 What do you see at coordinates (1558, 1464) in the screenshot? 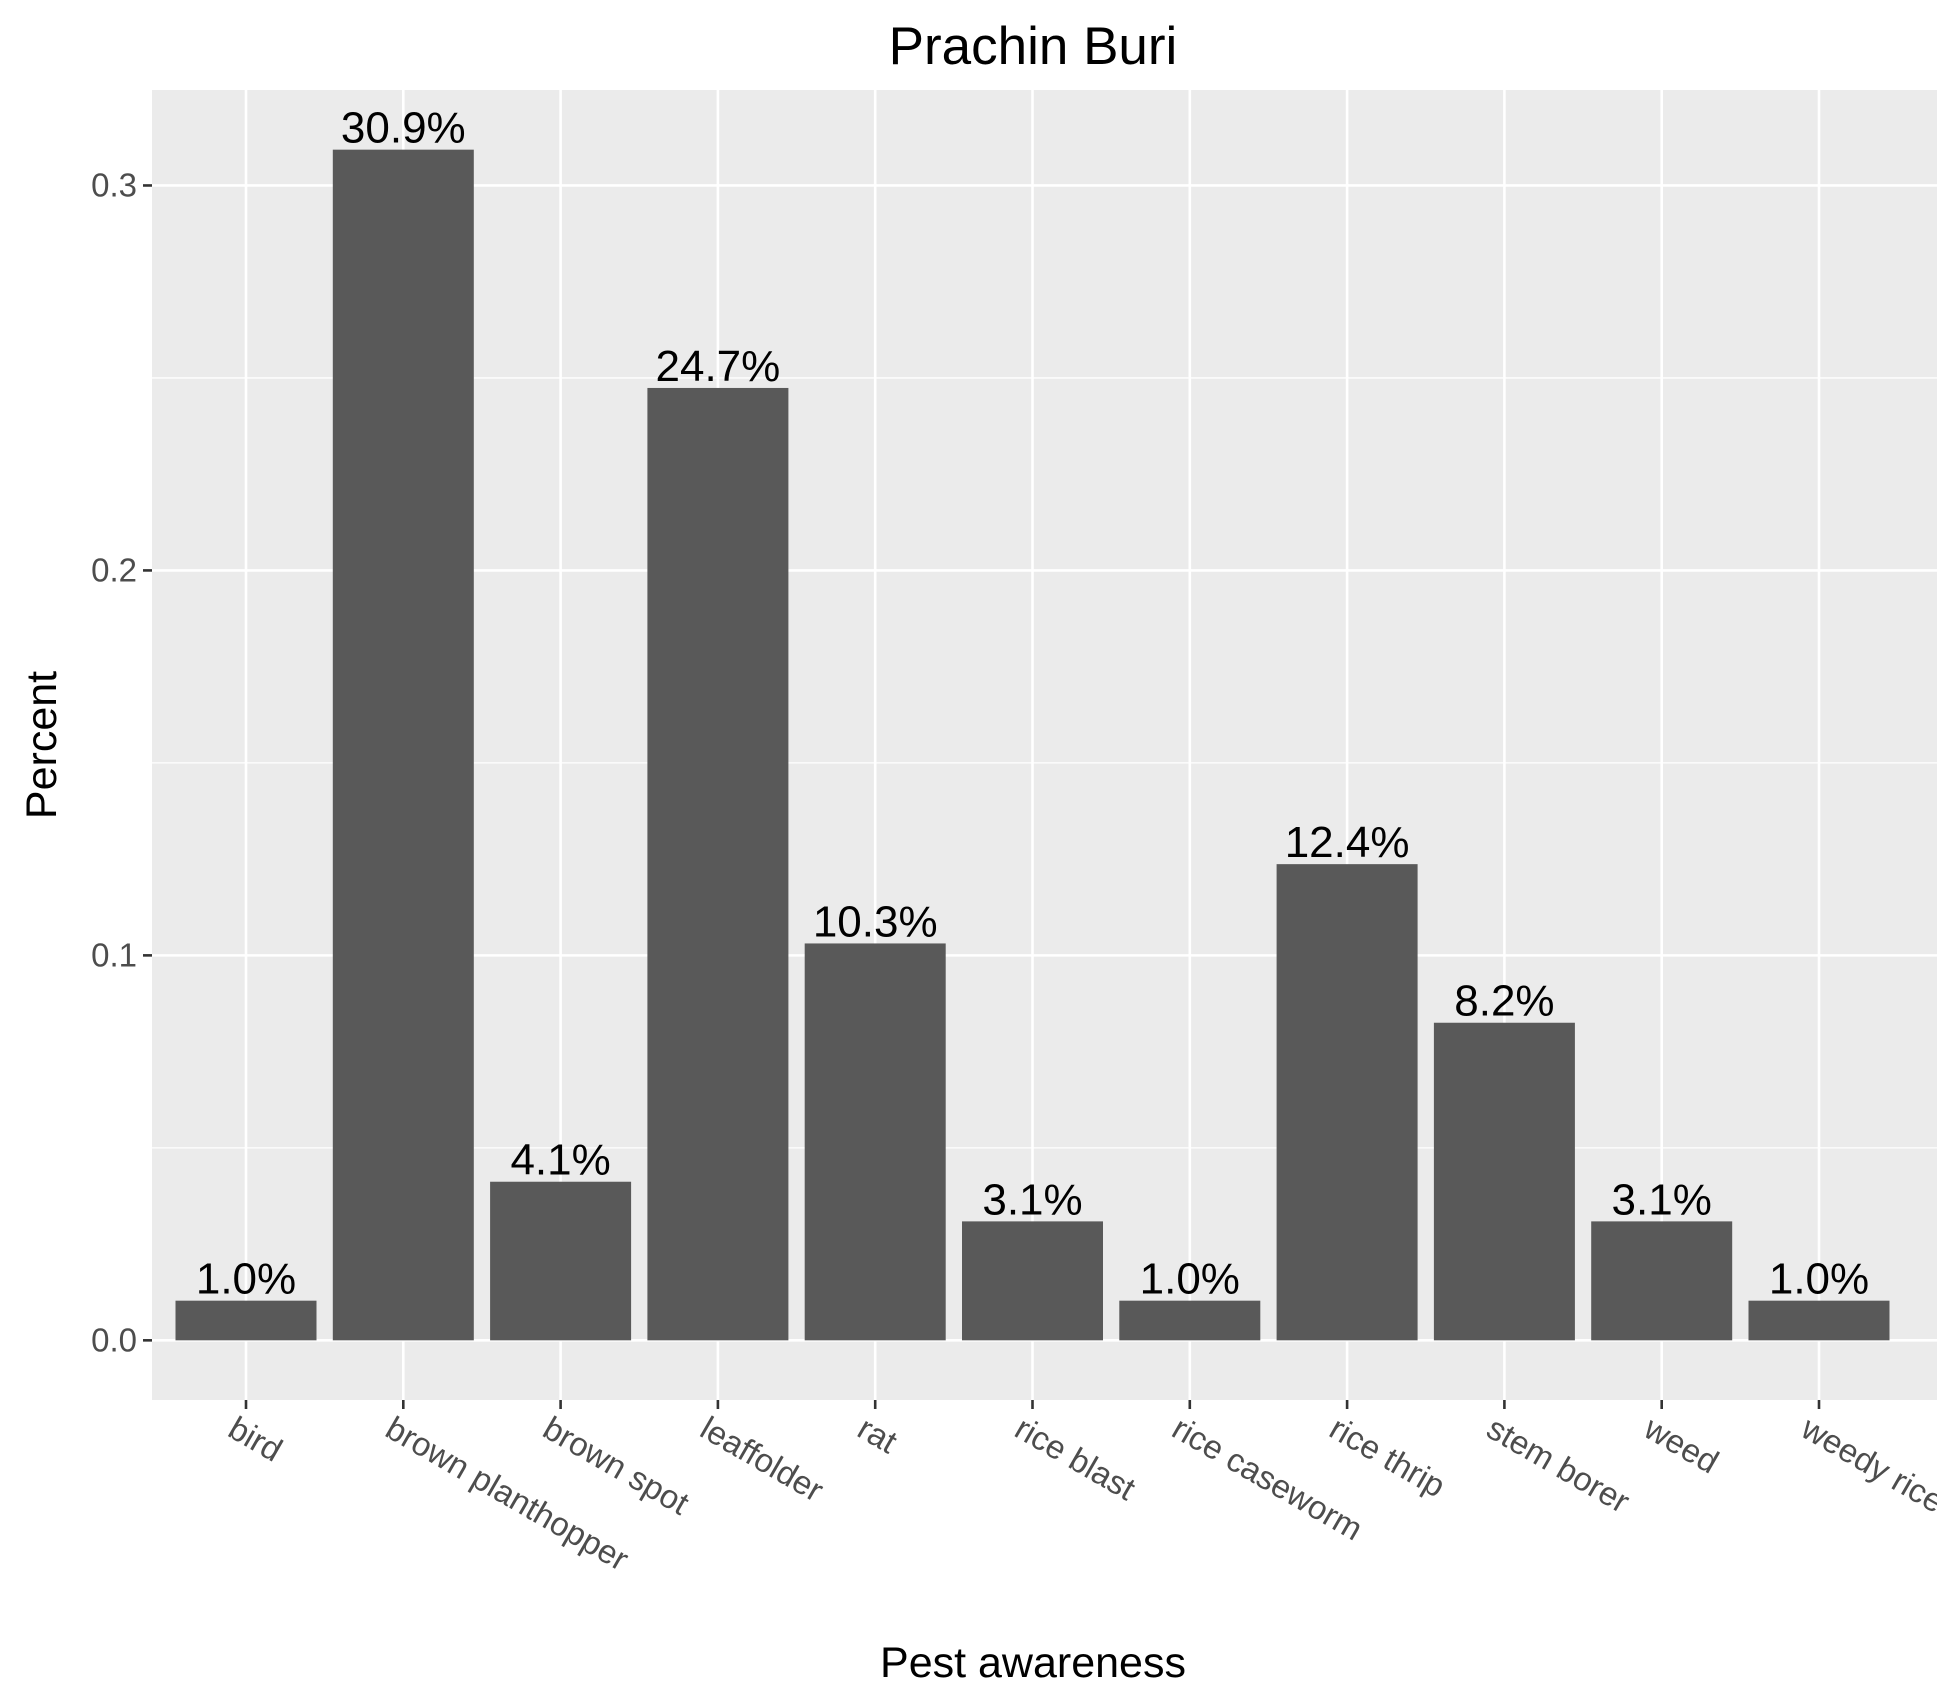
I see `x-tick-label: stem borer` at bounding box center [1558, 1464].